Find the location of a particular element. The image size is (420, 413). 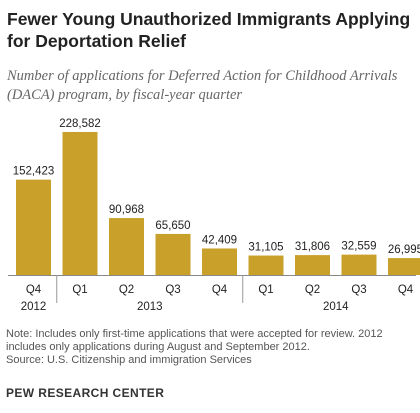

bar-value-label: 31,105 is located at coordinates (265, 248).